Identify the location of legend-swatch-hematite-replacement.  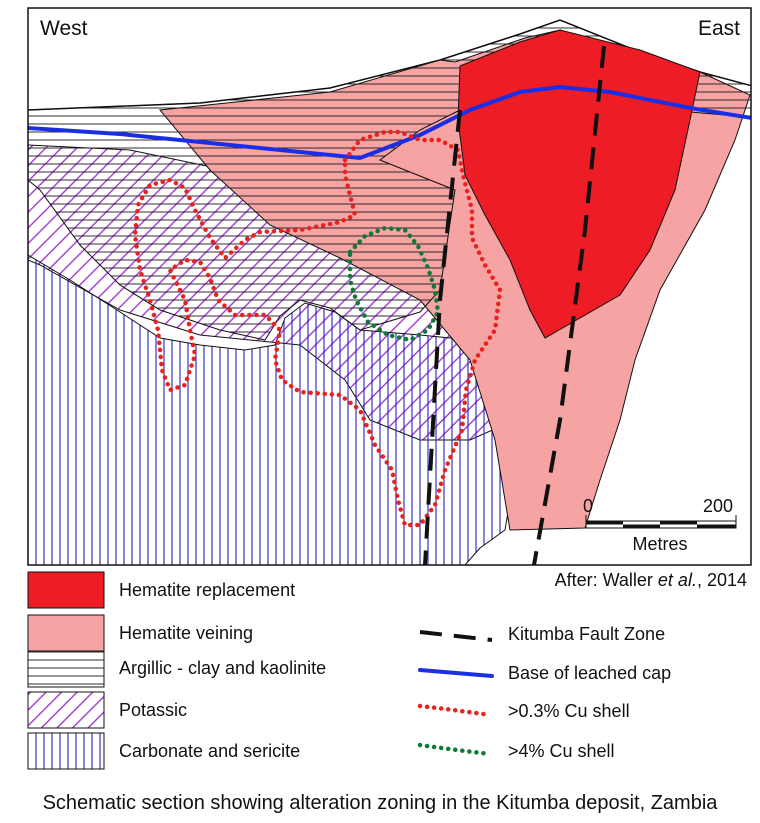
(66, 590).